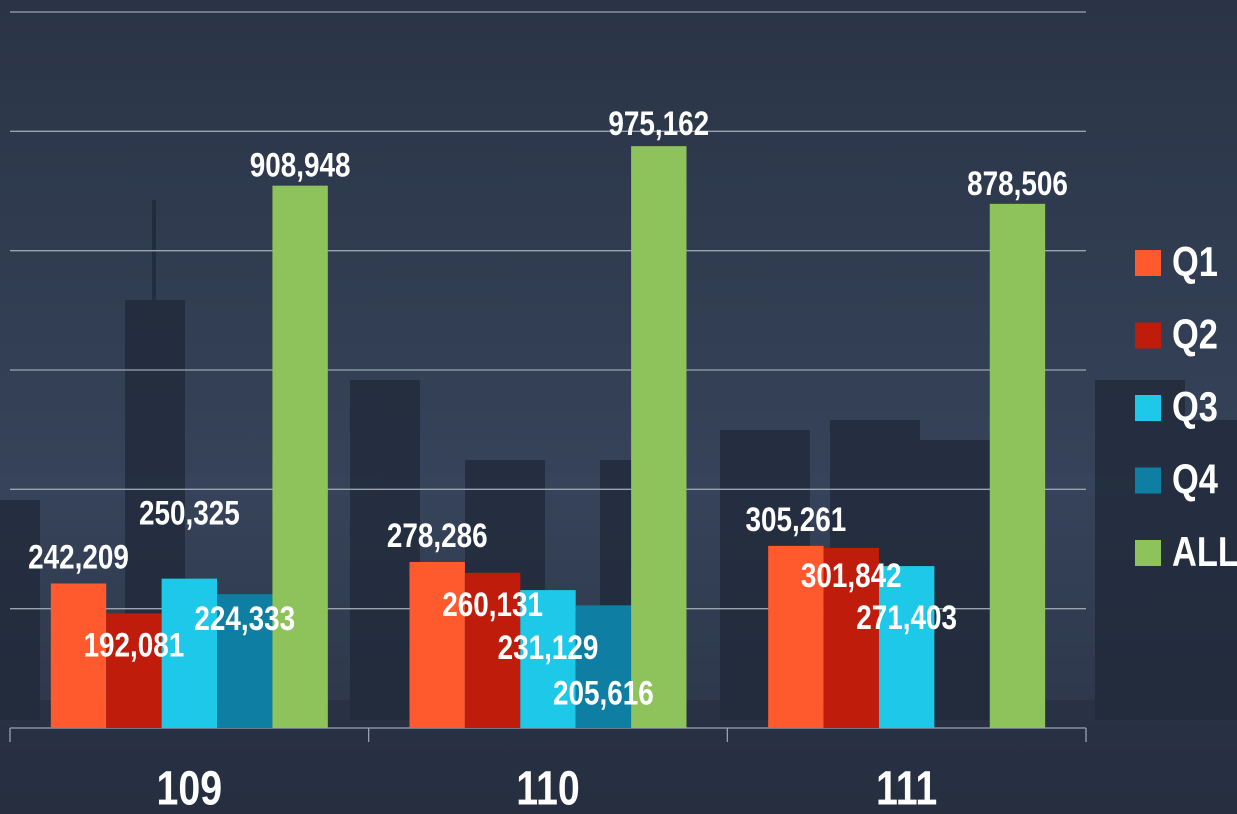 The height and width of the screenshot is (814, 1237). I want to click on x-tick-label: 109, so click(190, 788).